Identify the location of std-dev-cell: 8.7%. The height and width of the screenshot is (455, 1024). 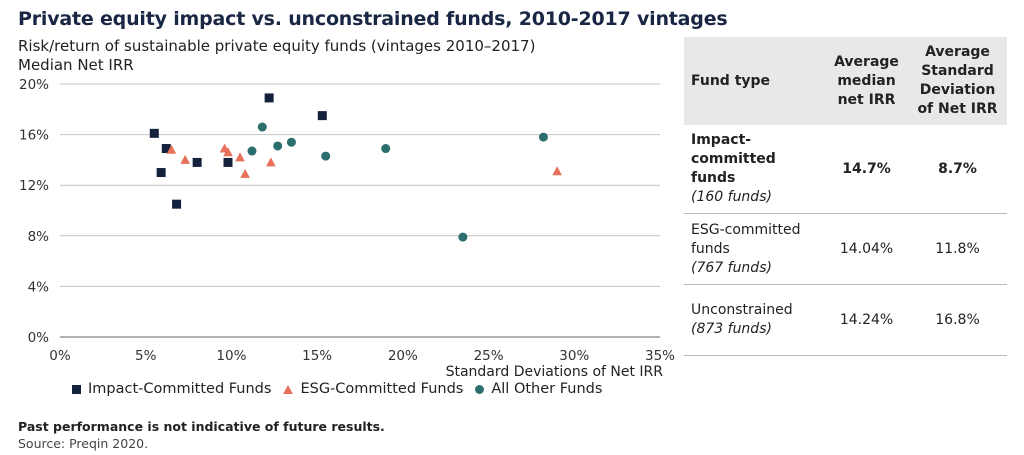
(957, 169).